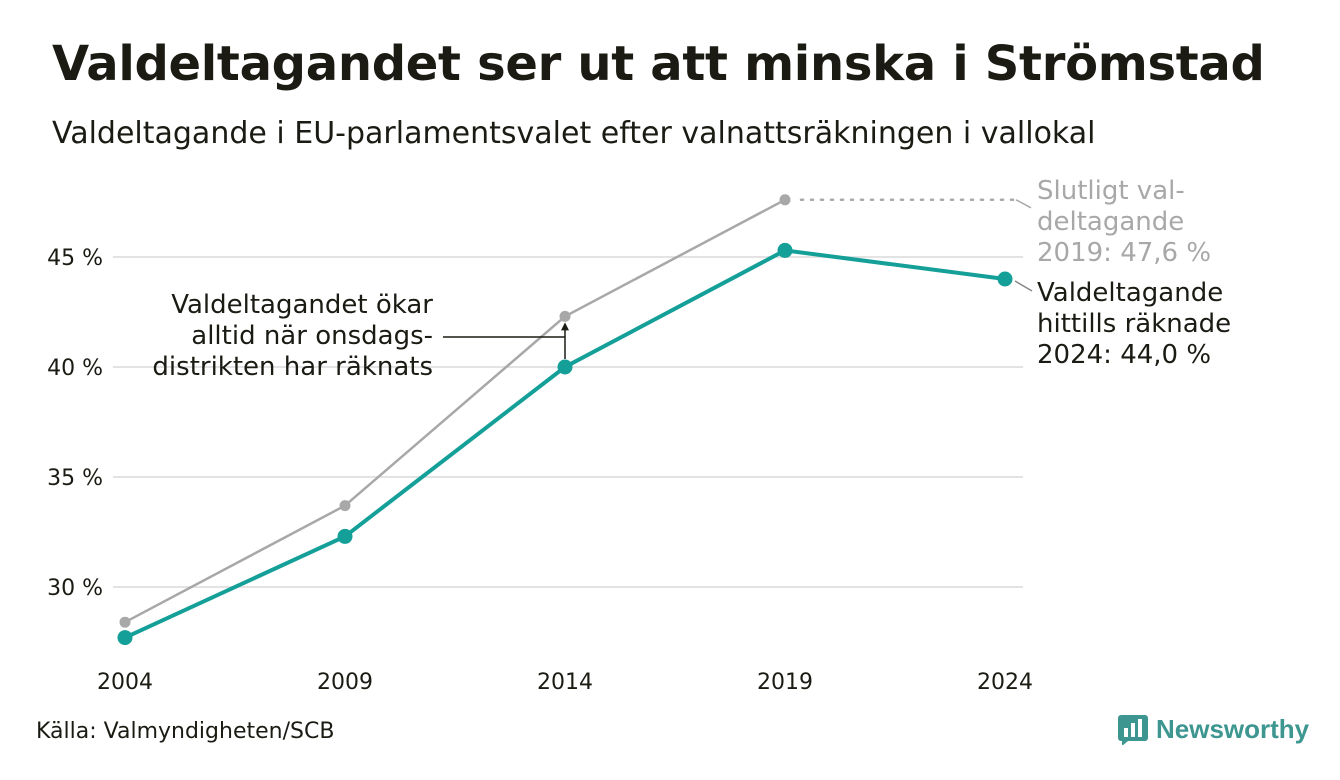 This screenshot has height=780, width=1340. Describe the element at coordinates (1111, 191) in the screenshot. I see `annotation-slutligt-line: Slutligt val-` at that location.